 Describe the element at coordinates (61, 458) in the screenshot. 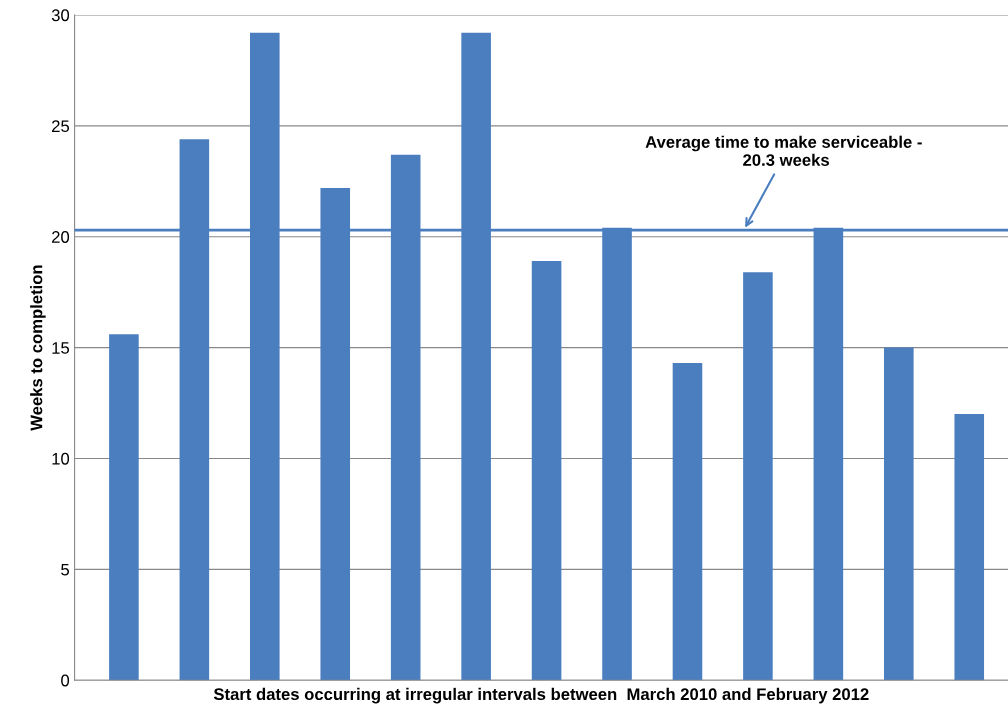

I see `y-tick-label: 10` at that location.